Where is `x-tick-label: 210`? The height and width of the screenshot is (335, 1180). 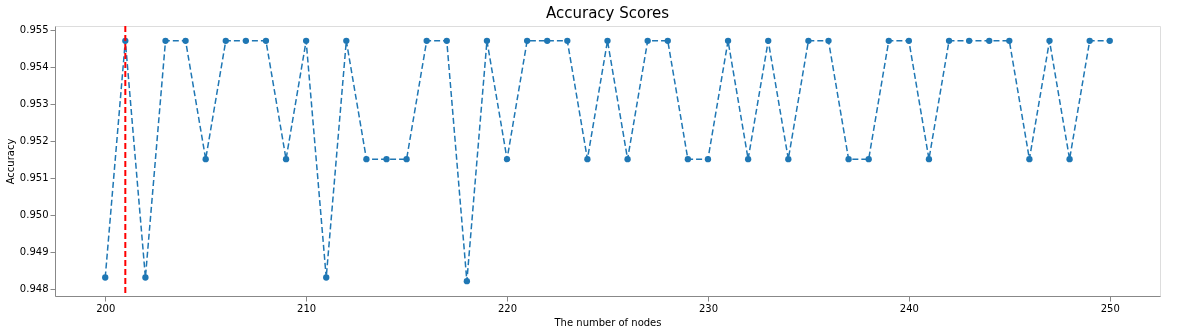
x-tick-label: 210 is located at coordinates (307, 308).